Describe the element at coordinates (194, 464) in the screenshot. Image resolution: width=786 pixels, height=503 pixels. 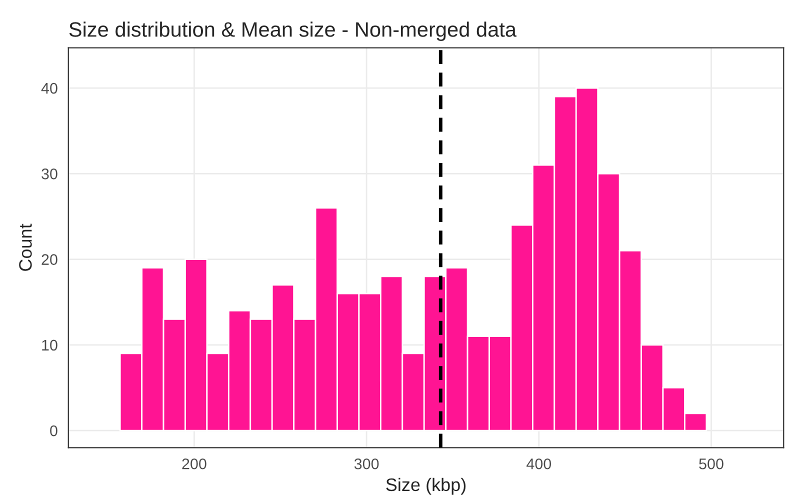
I see `x-tick-label: 200` at that location.